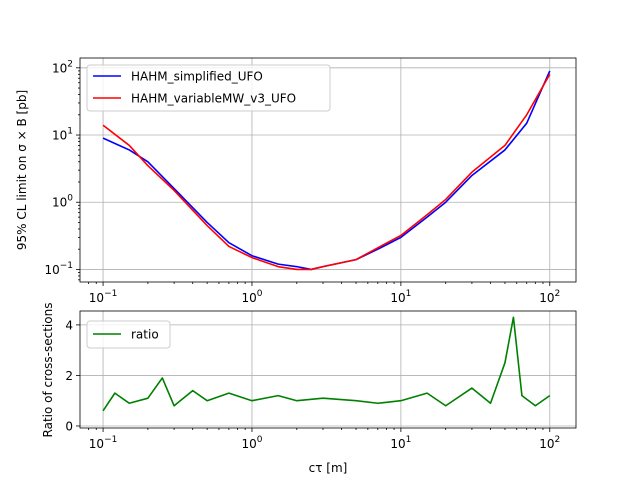 The image size is (640, 484). I want to click on limit-x-tick-label: 10⁰, so click(251, 297).